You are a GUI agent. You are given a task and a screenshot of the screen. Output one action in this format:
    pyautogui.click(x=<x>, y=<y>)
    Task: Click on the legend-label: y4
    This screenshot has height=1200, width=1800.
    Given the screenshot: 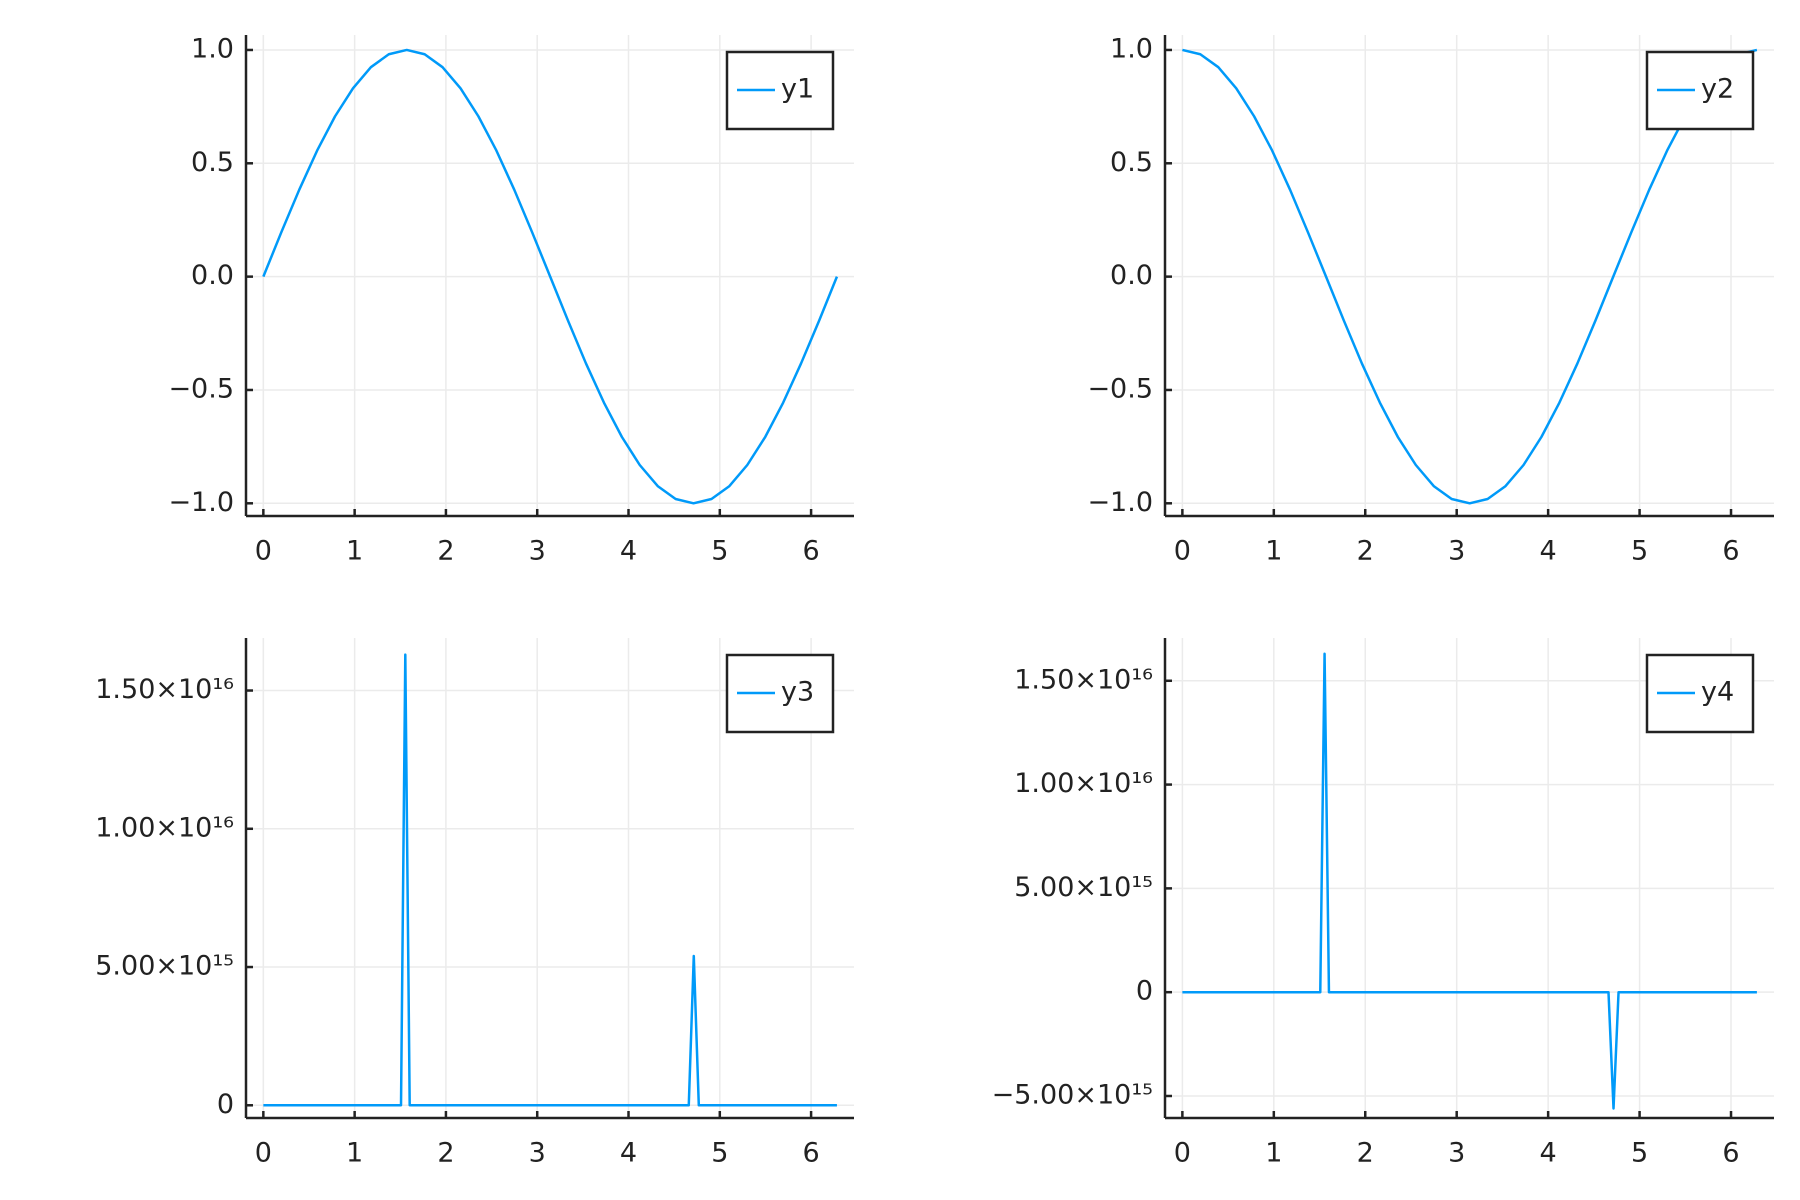 What is the action you would take?
    pyautogui.click(x=1717, y=692)
    